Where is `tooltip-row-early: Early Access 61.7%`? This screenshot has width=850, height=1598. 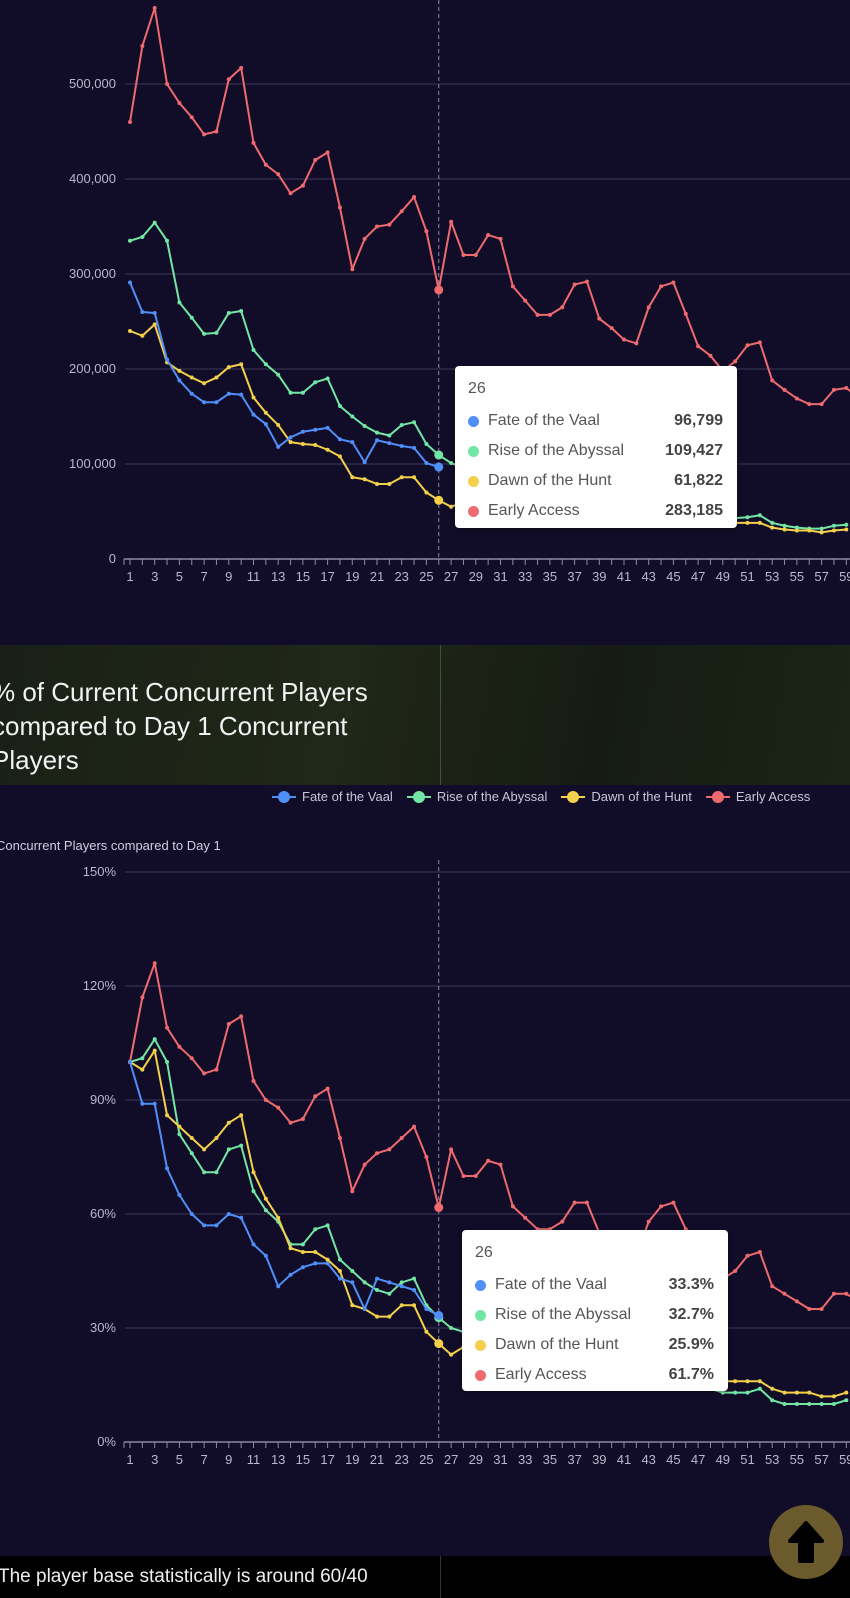
tooltip-row-early: Early Access 61.7% is located at coordinates (595, 1375).